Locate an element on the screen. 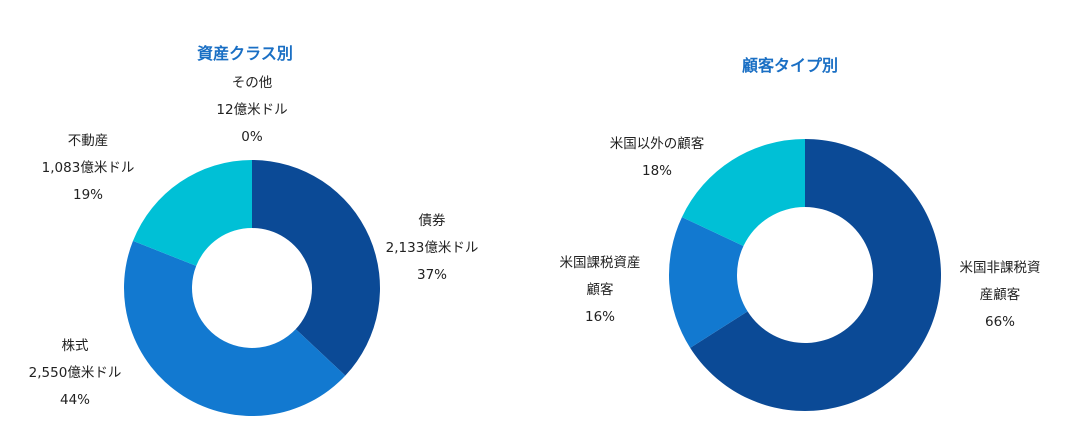  slice-label: 米国以外の顧客 18% is located at coordinates (657, 158).